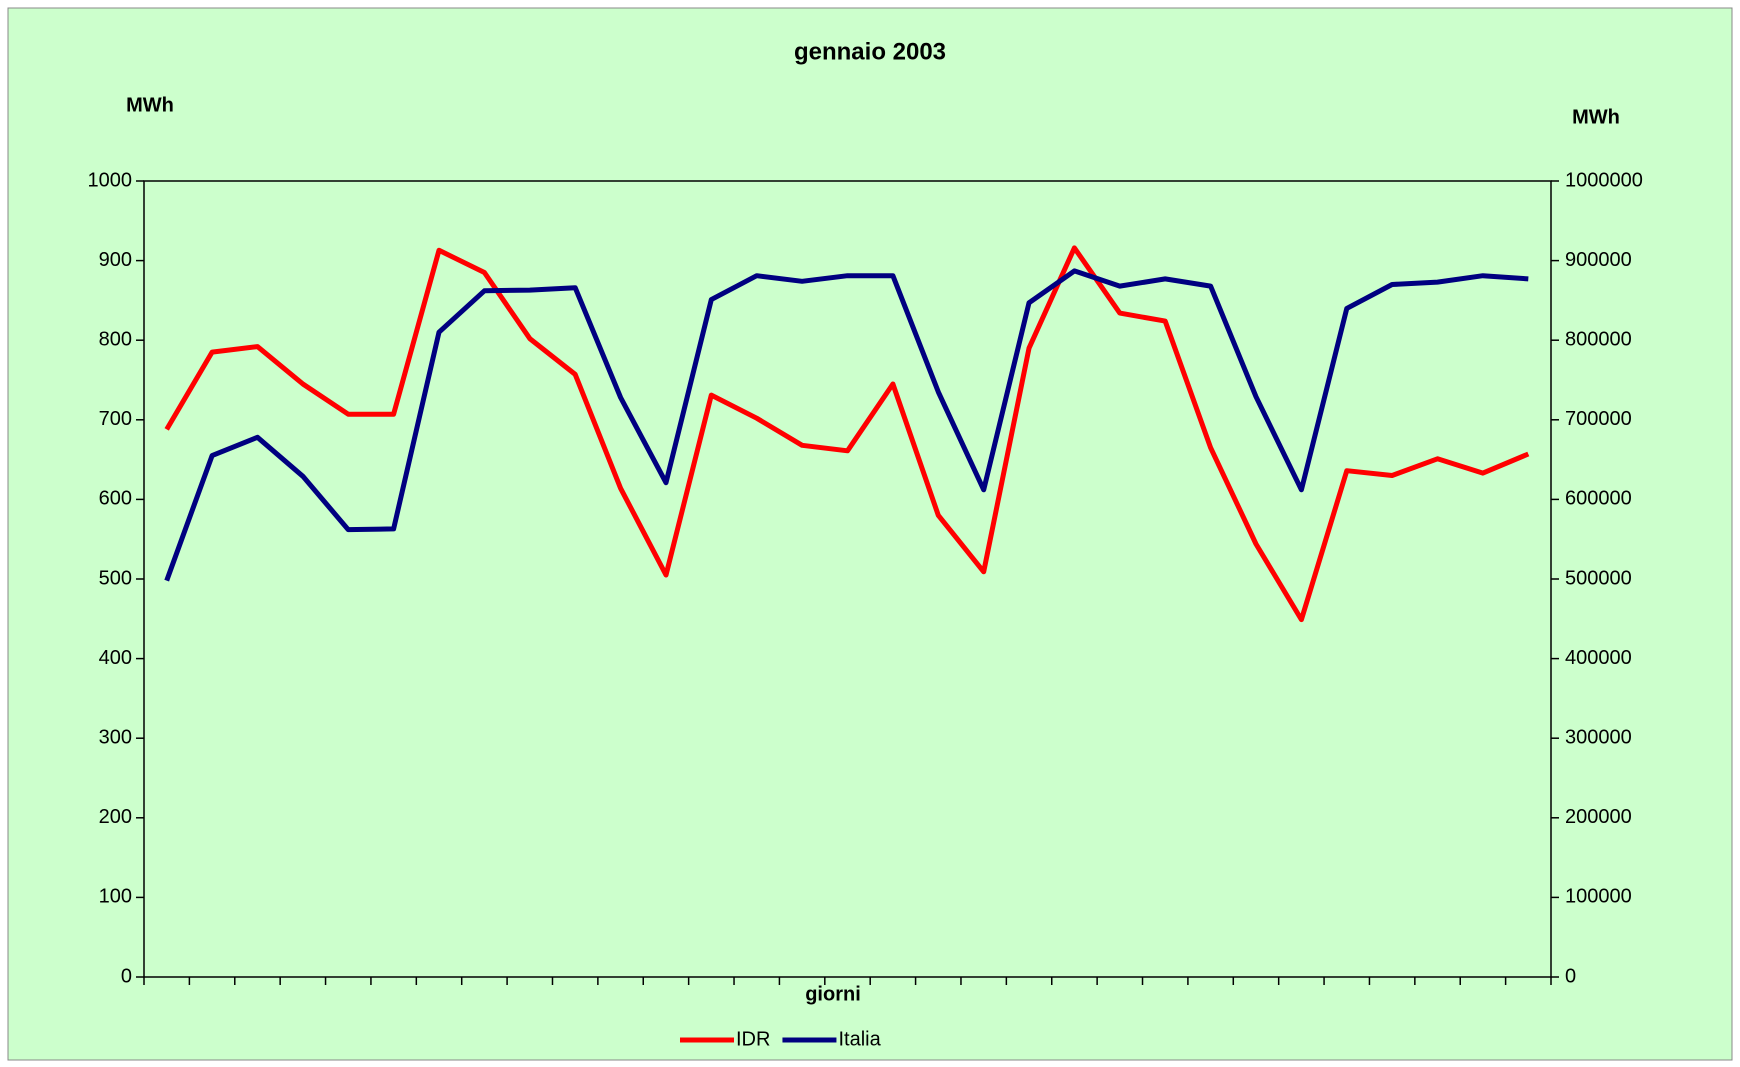  I want to click on y2-tick-label: 600000, so click(1598, 499).